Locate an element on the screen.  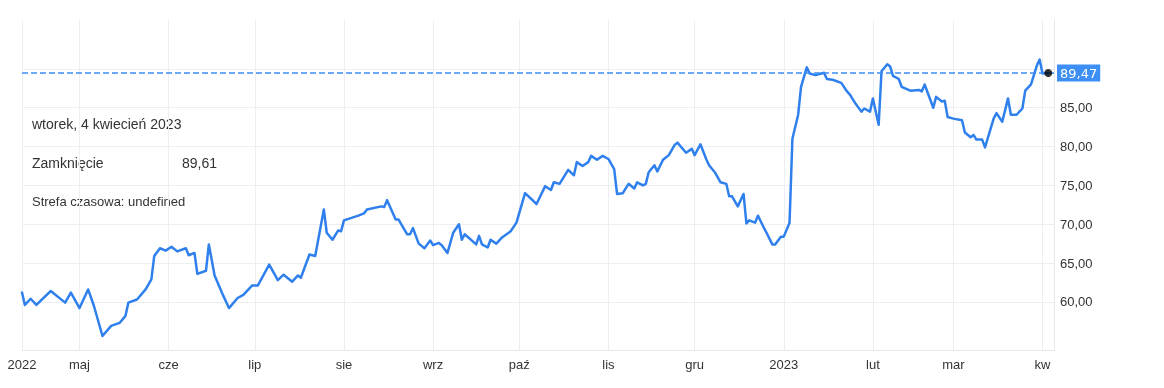
annotation: Zamknięcie is located at coordinates (68, 163).